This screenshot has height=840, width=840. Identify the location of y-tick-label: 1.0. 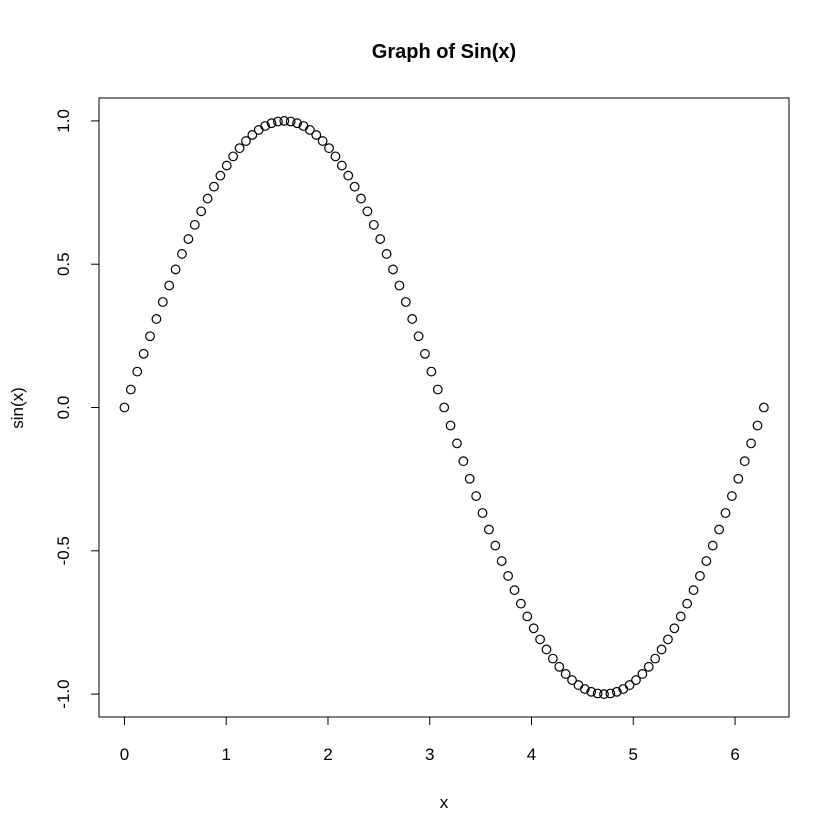
(63, 121).